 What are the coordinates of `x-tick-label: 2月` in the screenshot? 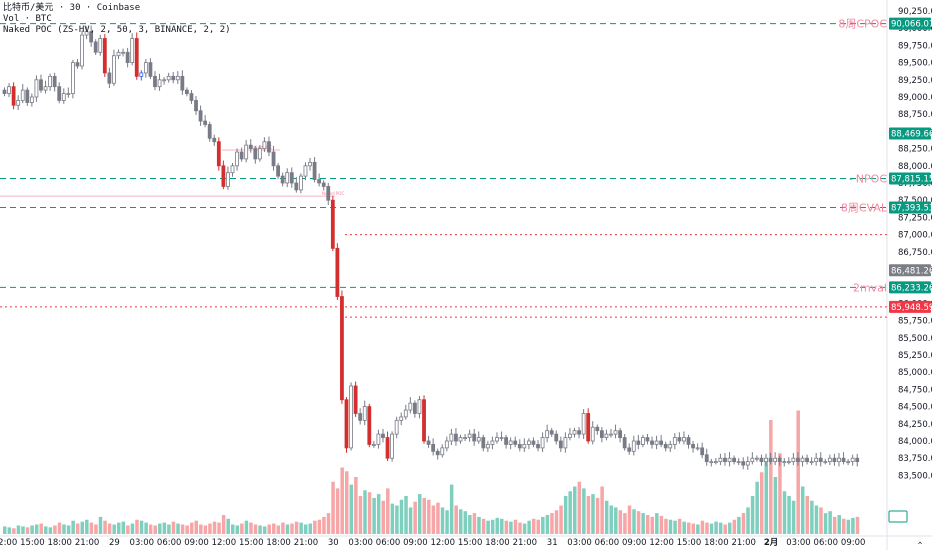 It's located at (771, 543).